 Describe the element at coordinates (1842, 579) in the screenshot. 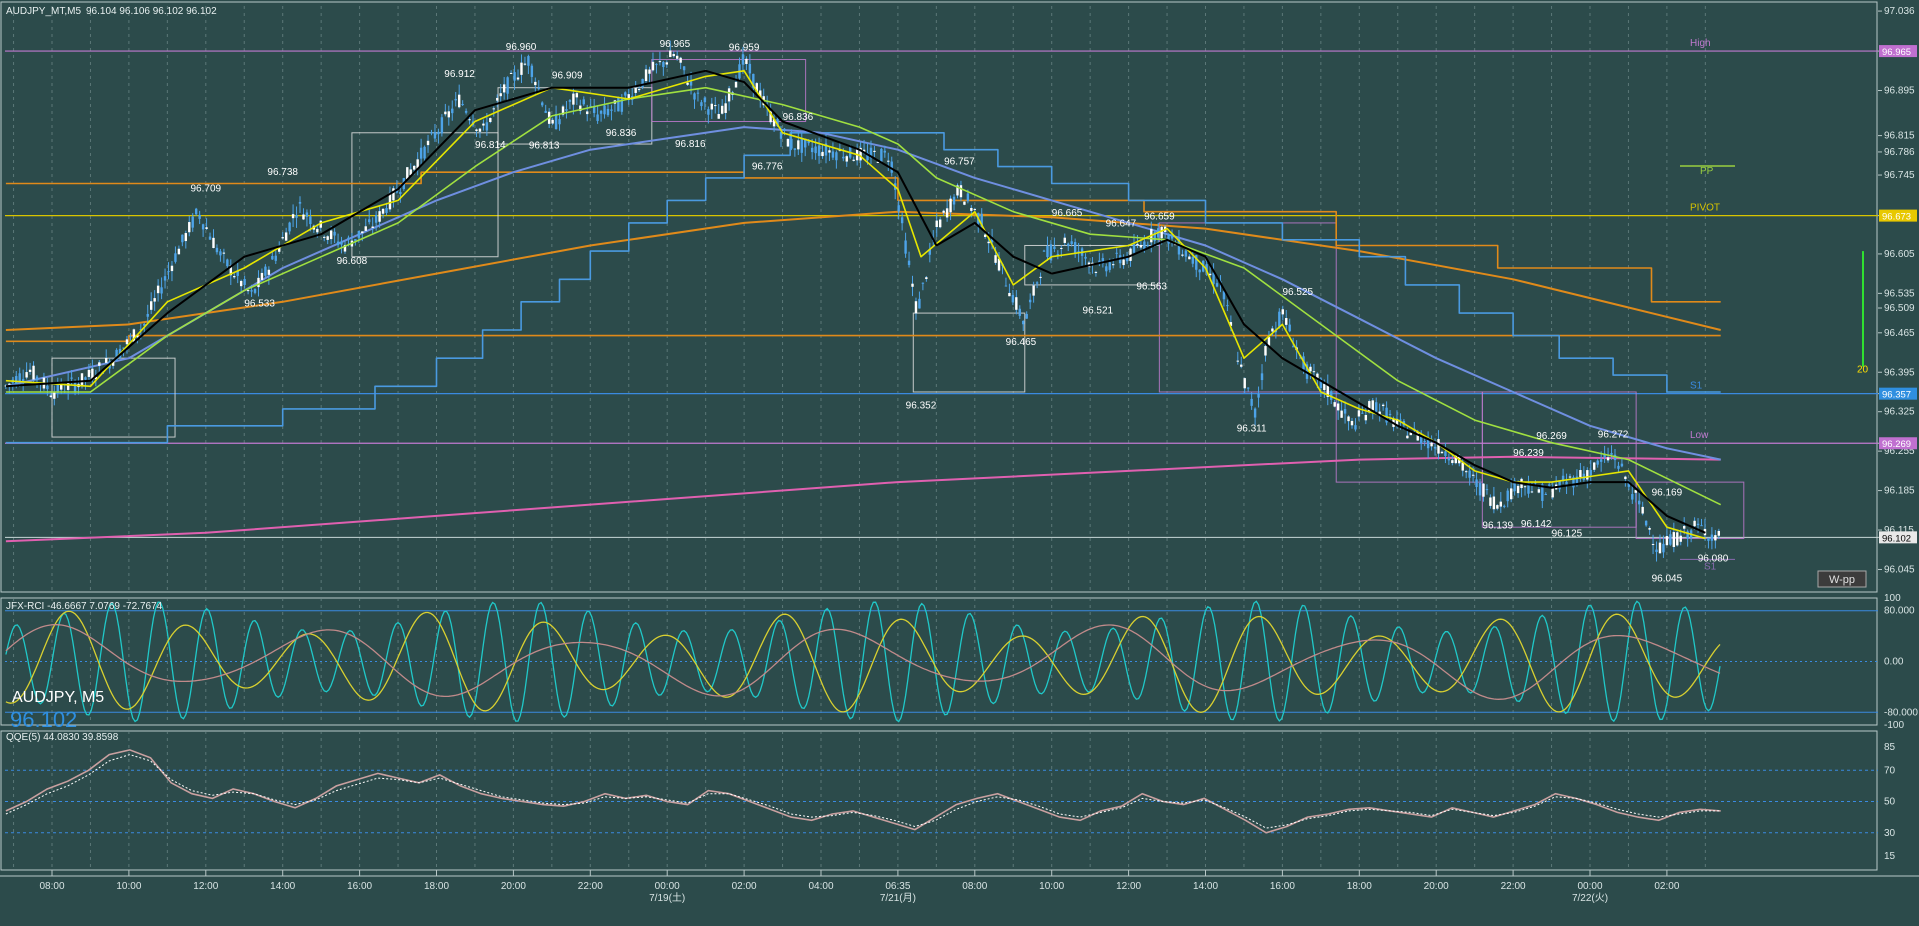

I see `w-pp-button: W-pp` at that location.